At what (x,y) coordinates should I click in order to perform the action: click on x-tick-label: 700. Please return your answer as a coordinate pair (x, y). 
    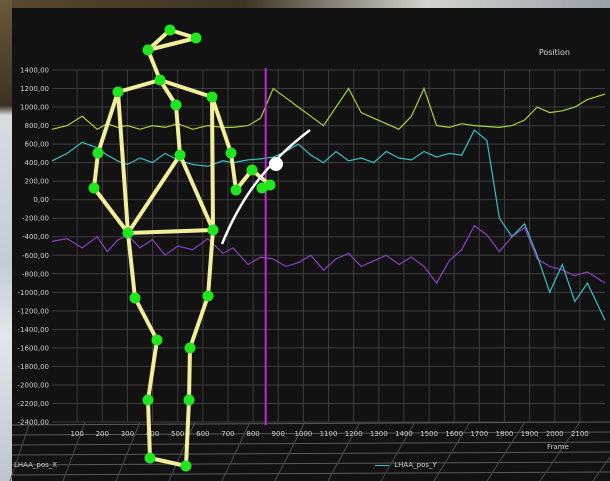
    Looking at the image, I should click on (227, 434).